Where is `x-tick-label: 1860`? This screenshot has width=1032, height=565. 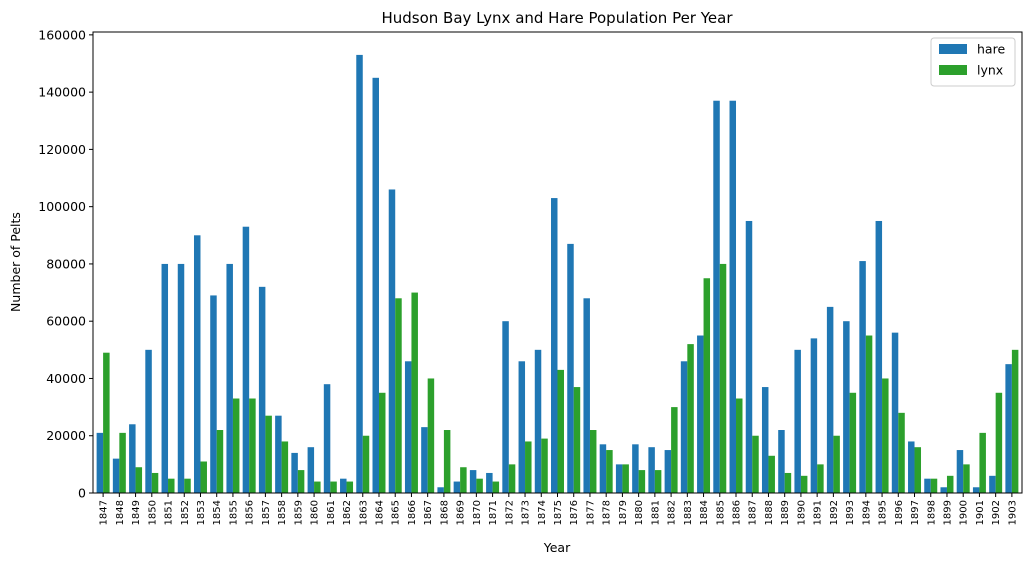
x-tick-label: 1860 is located at coordinates (315, 512).